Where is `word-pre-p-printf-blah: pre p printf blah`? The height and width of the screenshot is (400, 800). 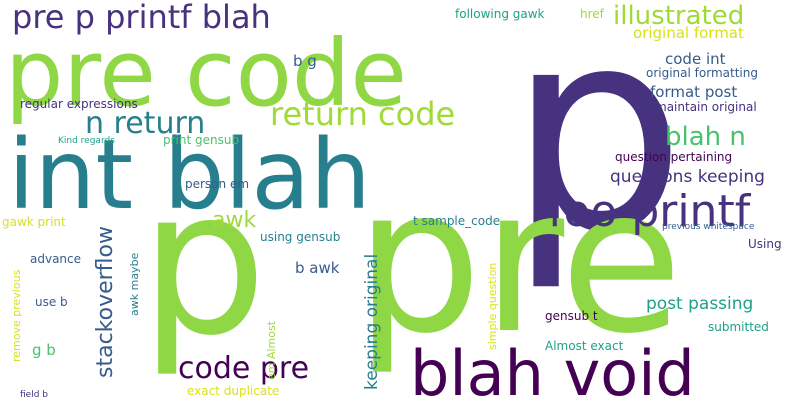
word-pre-p-printf-blah: pre p printf blah is located at coordinates (141, 18).